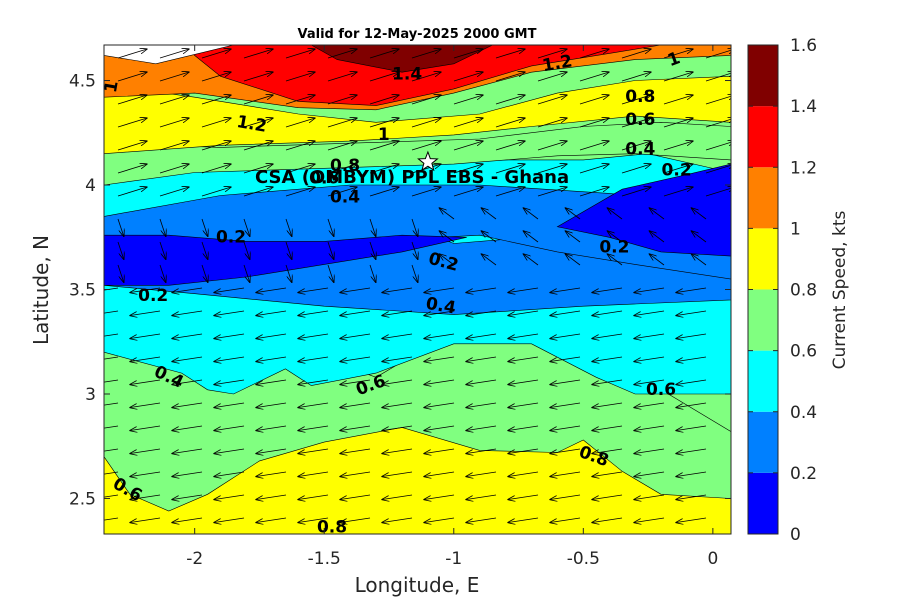 The width and height of the screenshot is (900, 600). I want to click on colorbar-tick-label-6: 1.2, so click(803, 168).